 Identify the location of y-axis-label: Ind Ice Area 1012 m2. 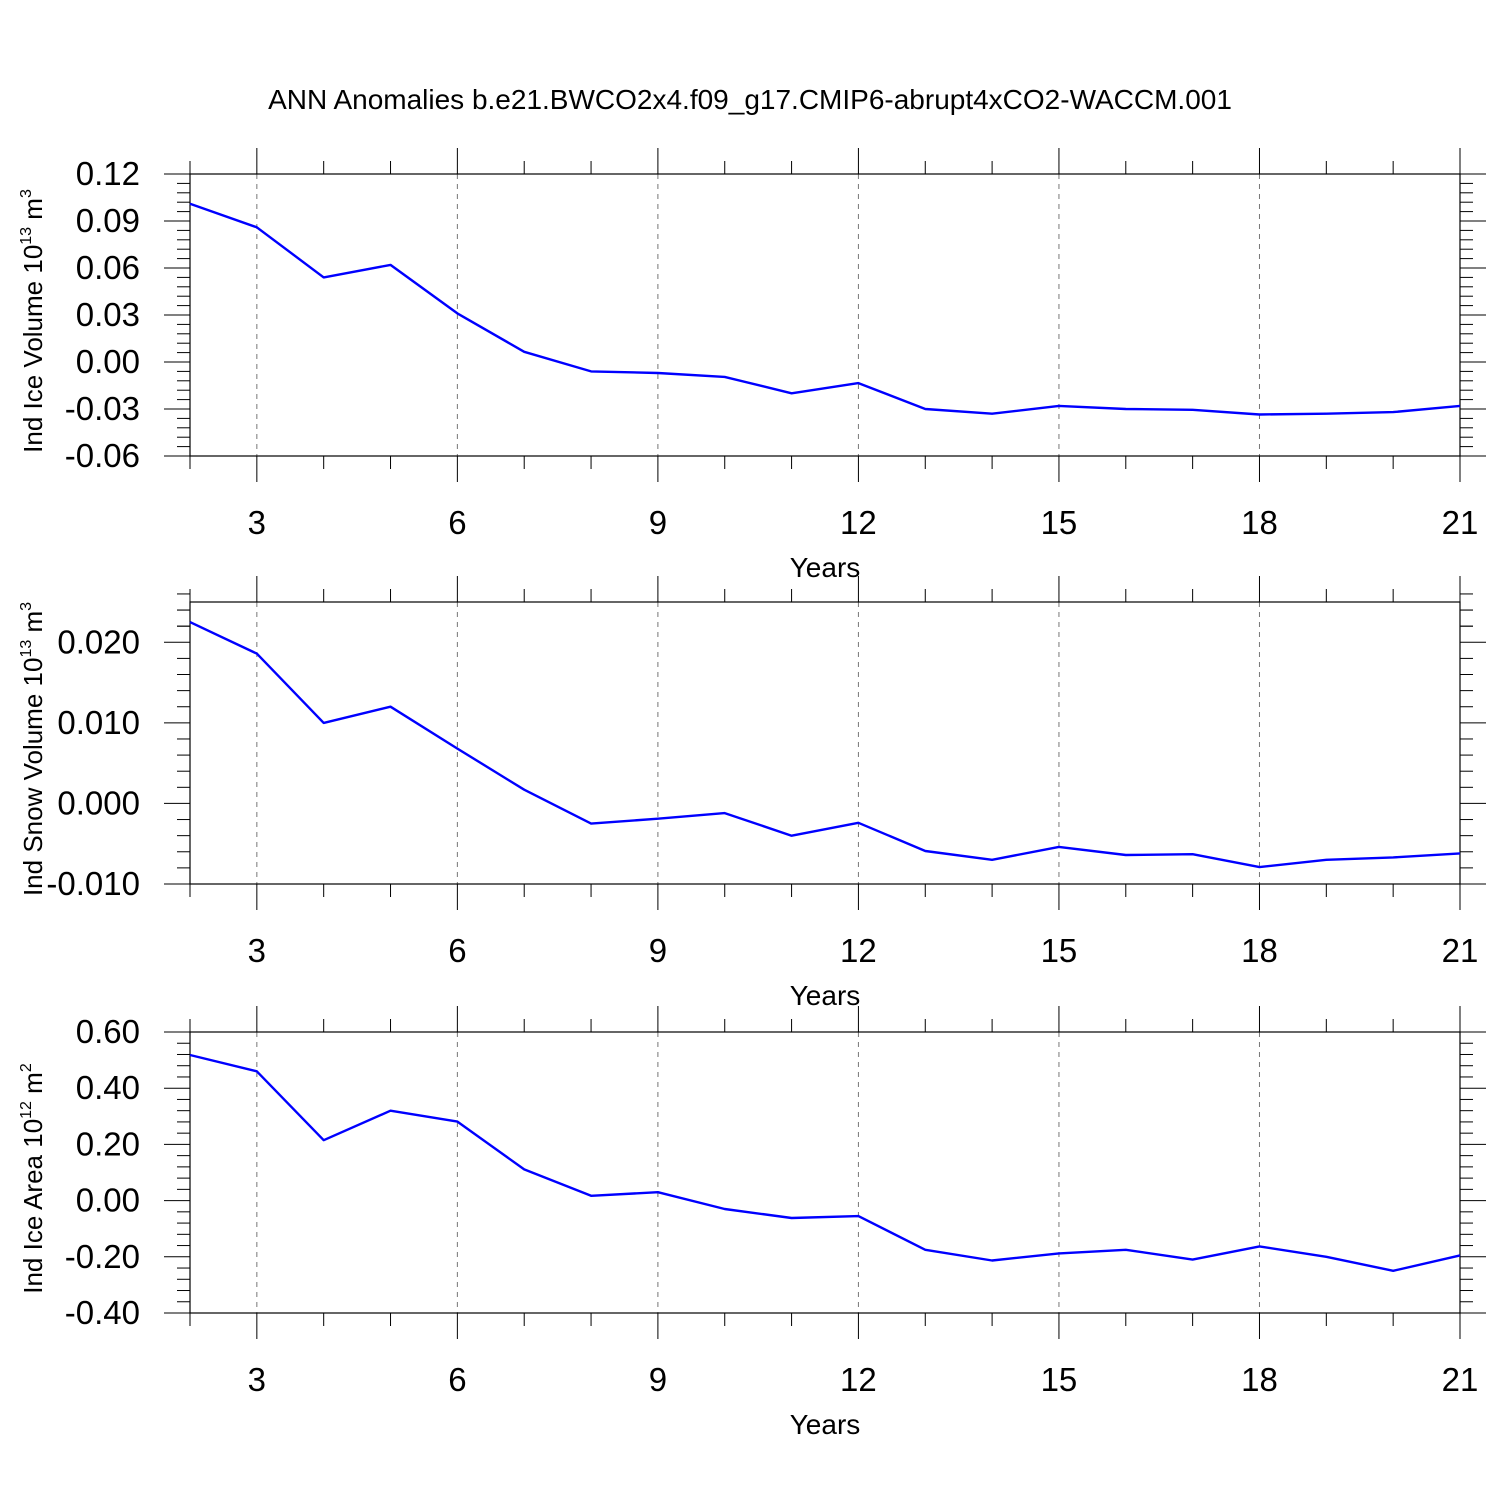
(33, 1178).